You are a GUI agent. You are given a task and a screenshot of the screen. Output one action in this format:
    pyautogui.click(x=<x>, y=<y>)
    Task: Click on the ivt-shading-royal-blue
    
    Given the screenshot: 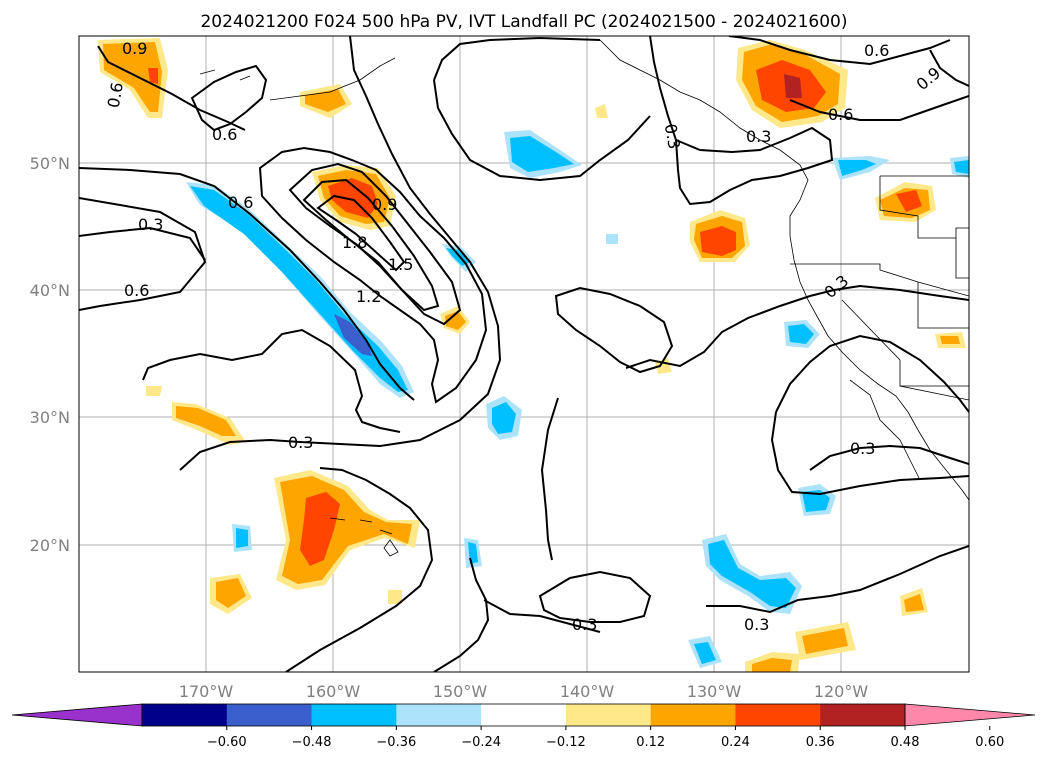 What is the action you would take?
    pyautogui.click(x=353, y=335)
    